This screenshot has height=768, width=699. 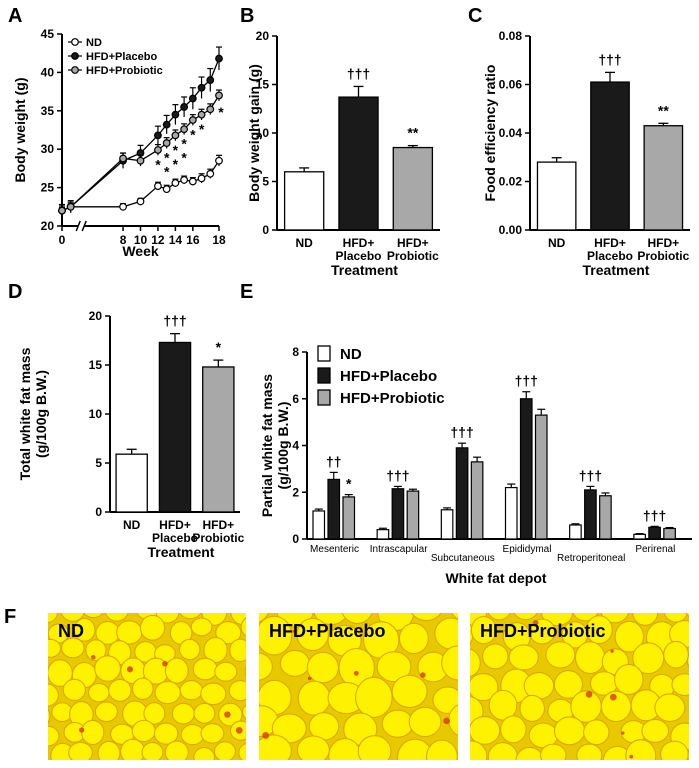 What do you see at coordinates (176, 240) in the screenshot?
I see `x-tick-label: 14` at bounding box center [176, 240].